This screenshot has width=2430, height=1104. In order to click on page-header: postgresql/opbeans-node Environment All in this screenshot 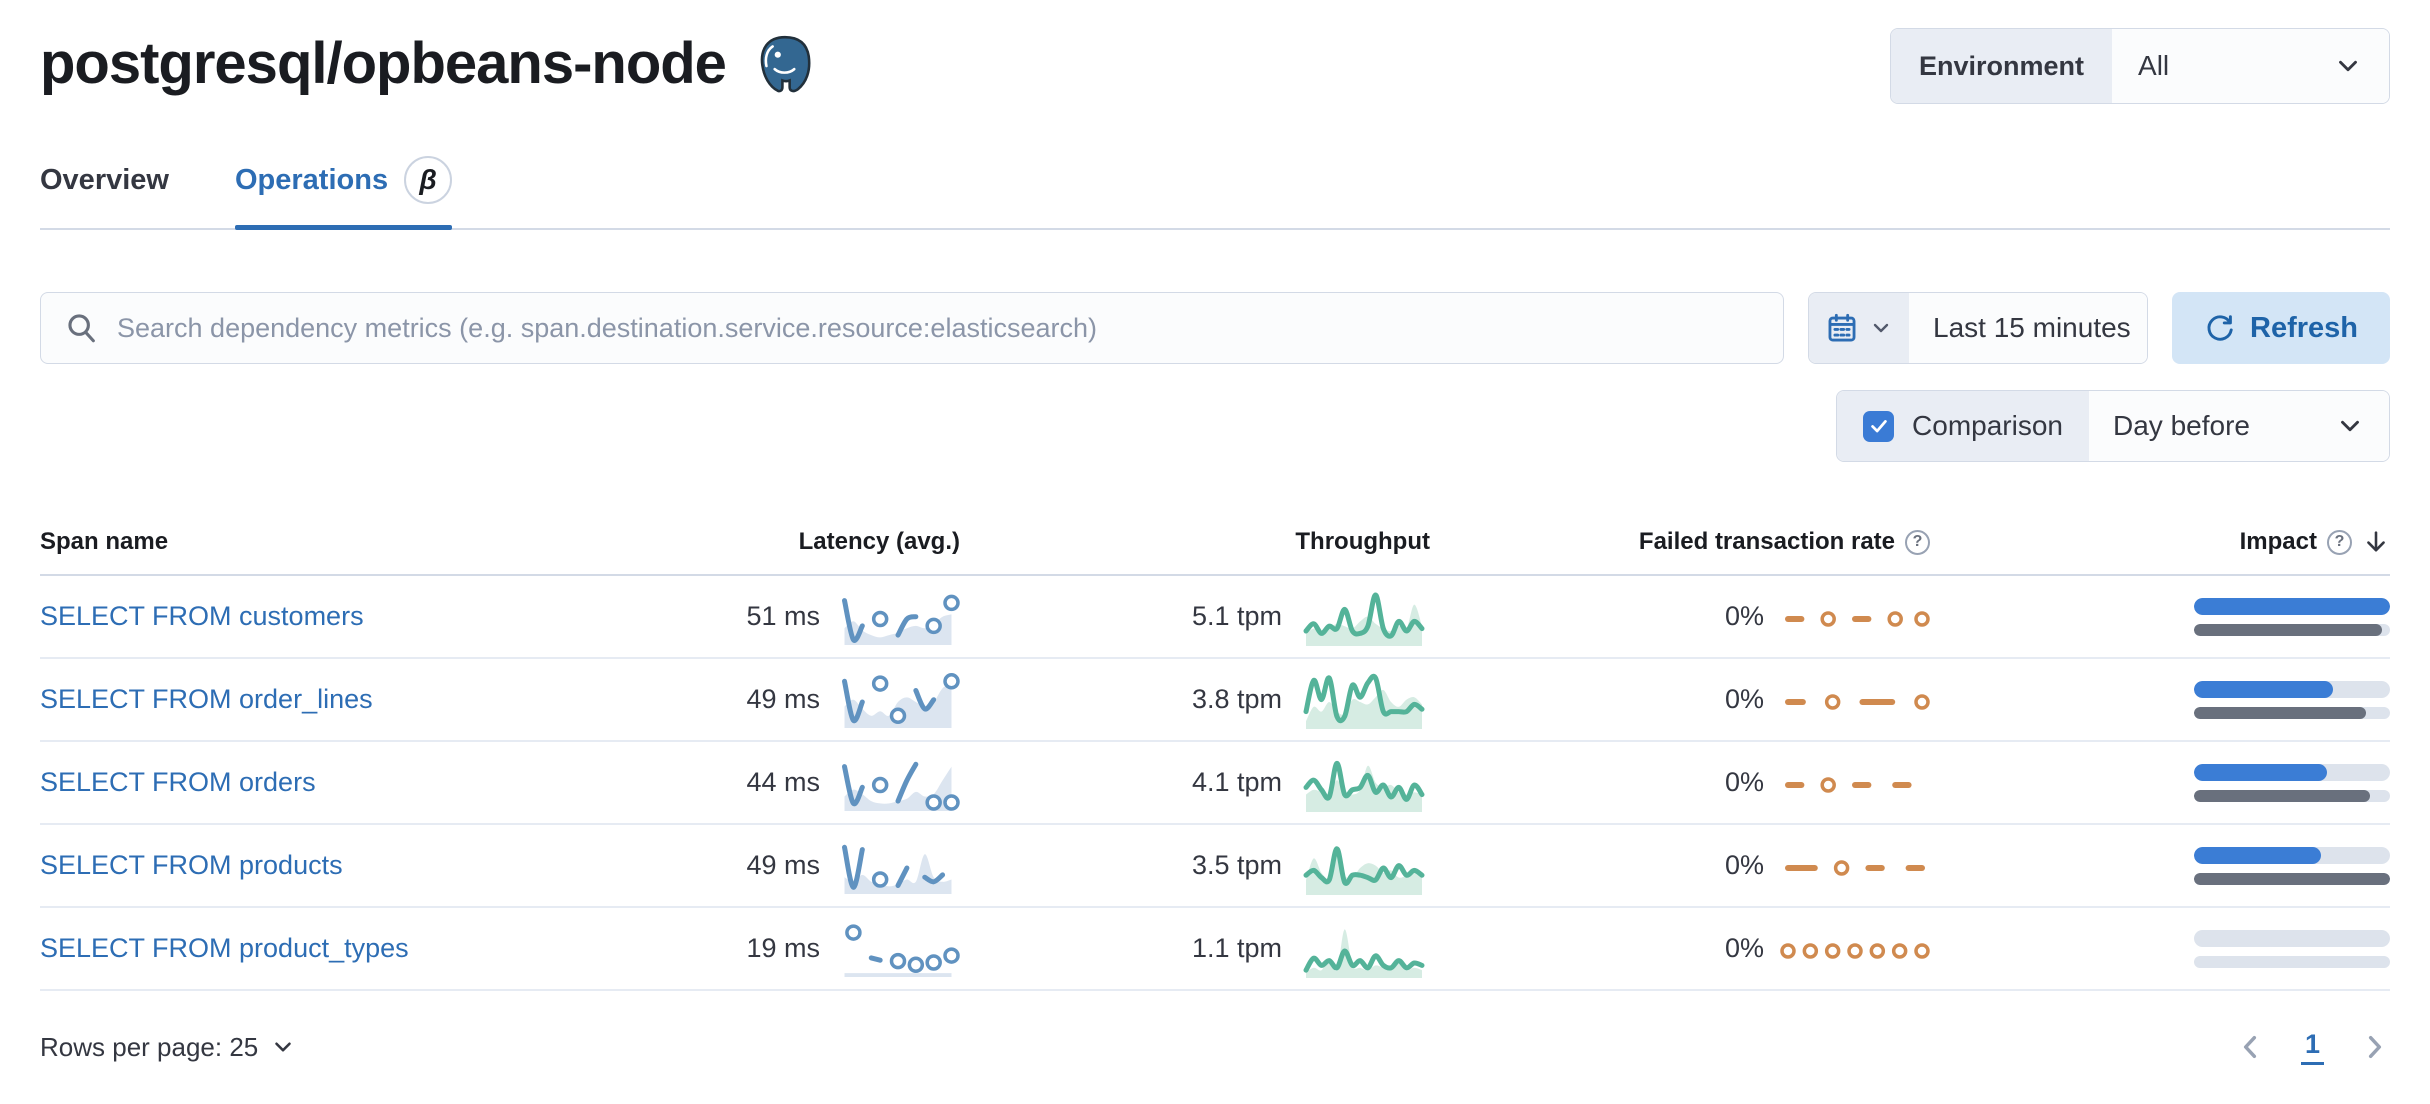, I will do `click(1215, 66)`.